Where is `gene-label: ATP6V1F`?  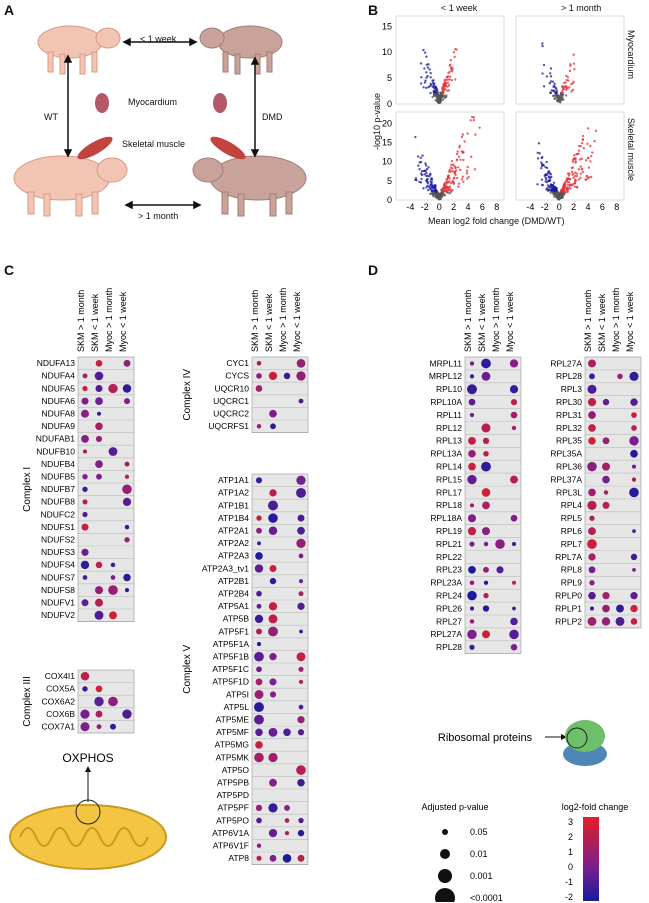
gene-label: ATP6V1F is located at coordinates (231, 845).